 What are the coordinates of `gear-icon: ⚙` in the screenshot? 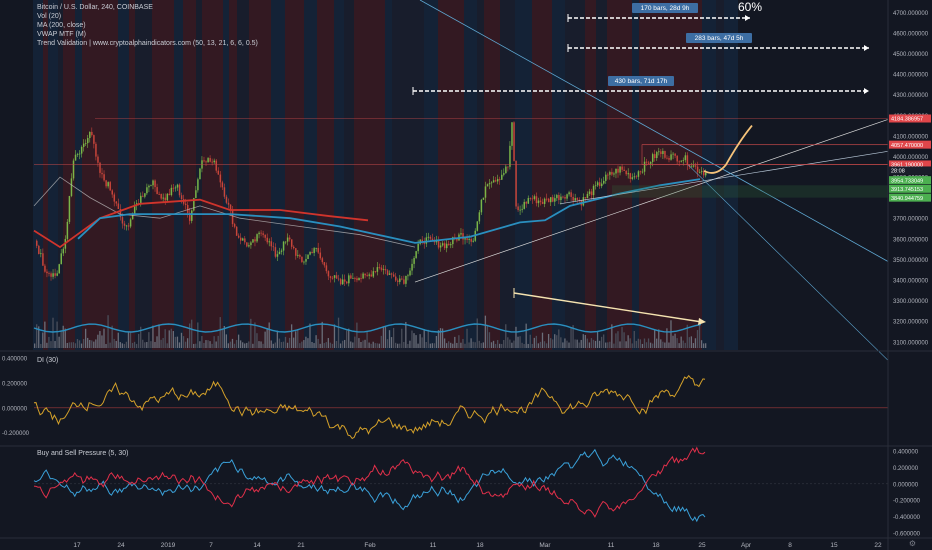 It's located at (912, 543).